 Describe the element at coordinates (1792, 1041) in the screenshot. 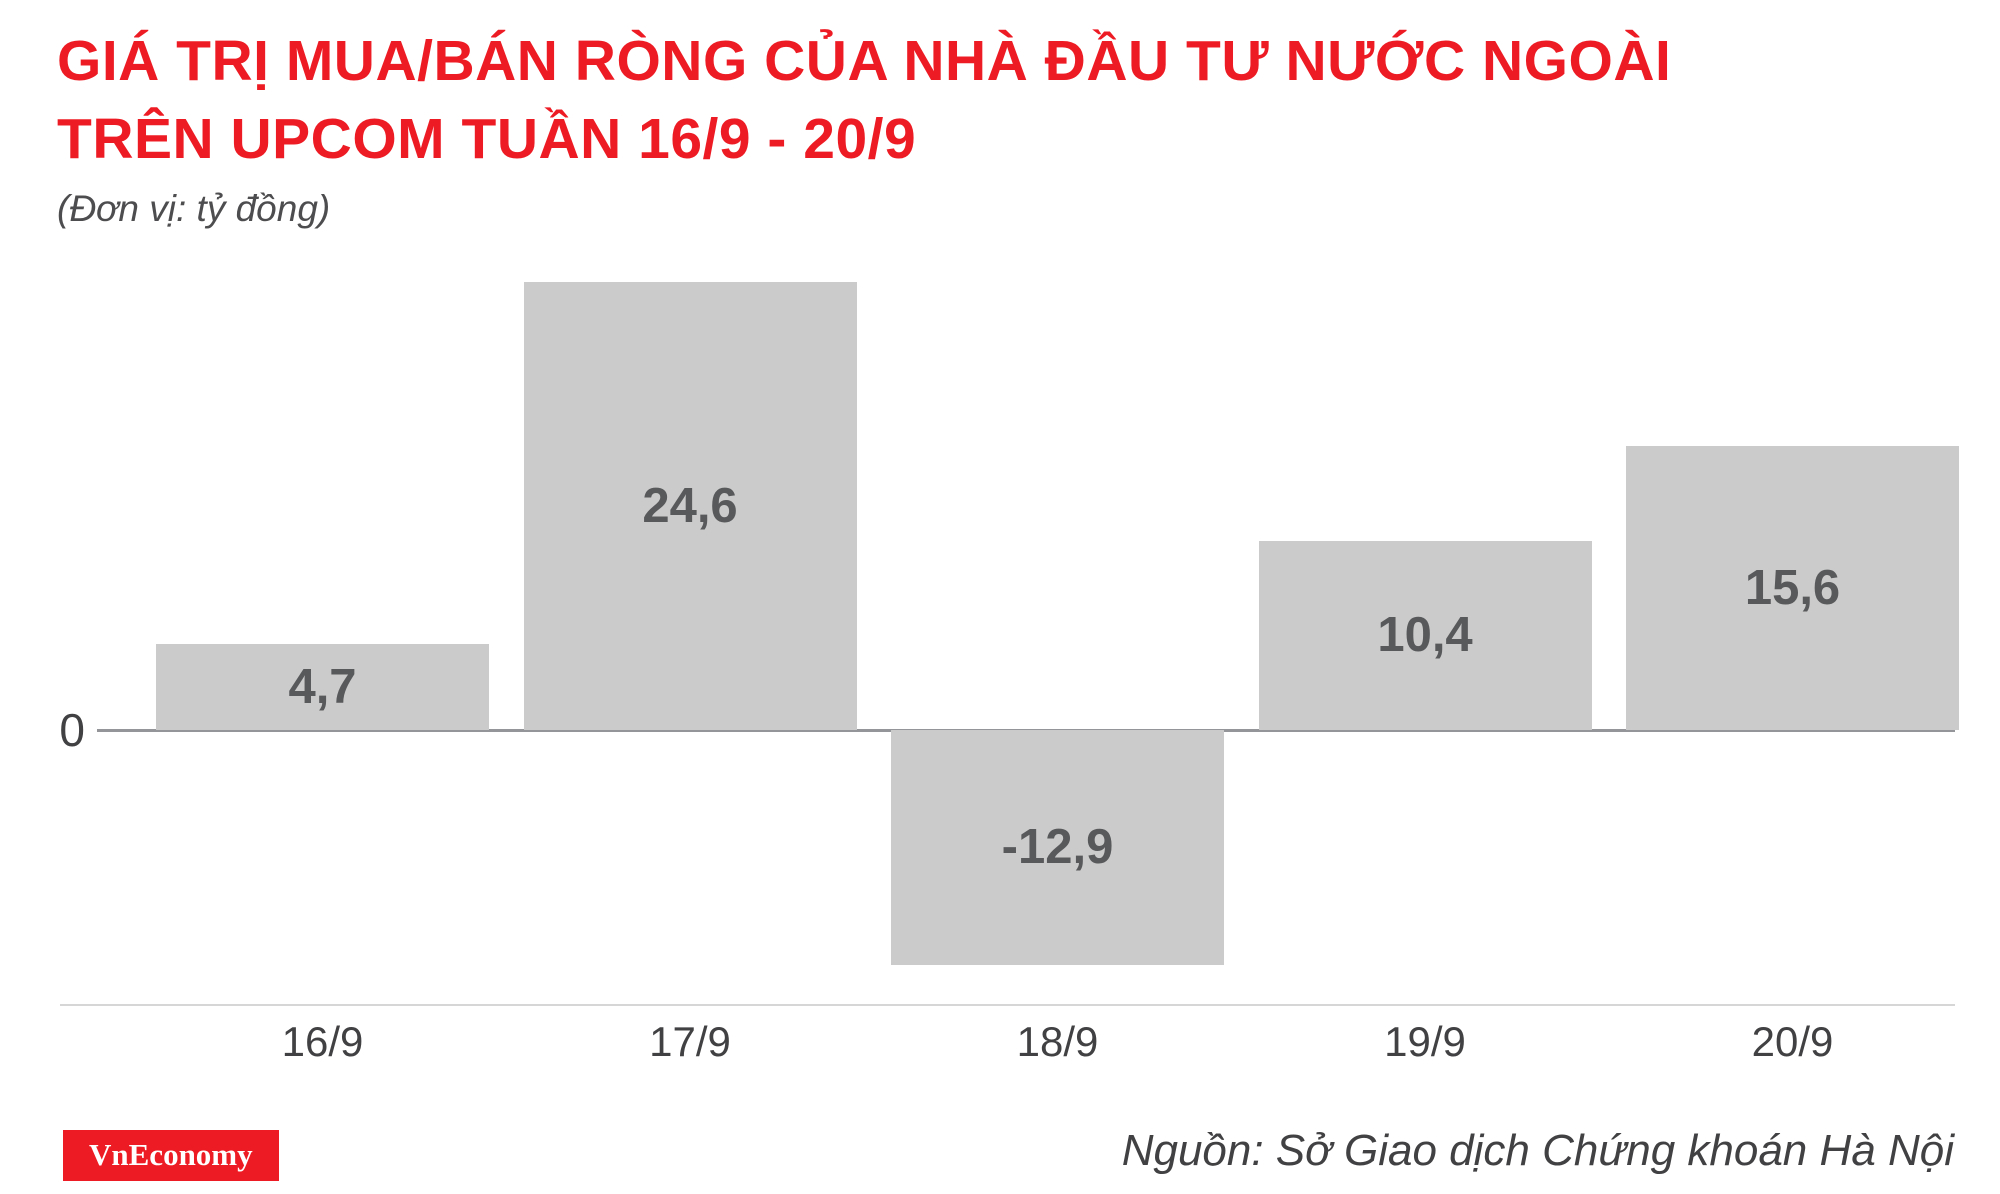

I see `x-axis-label: 20/9` at that location.